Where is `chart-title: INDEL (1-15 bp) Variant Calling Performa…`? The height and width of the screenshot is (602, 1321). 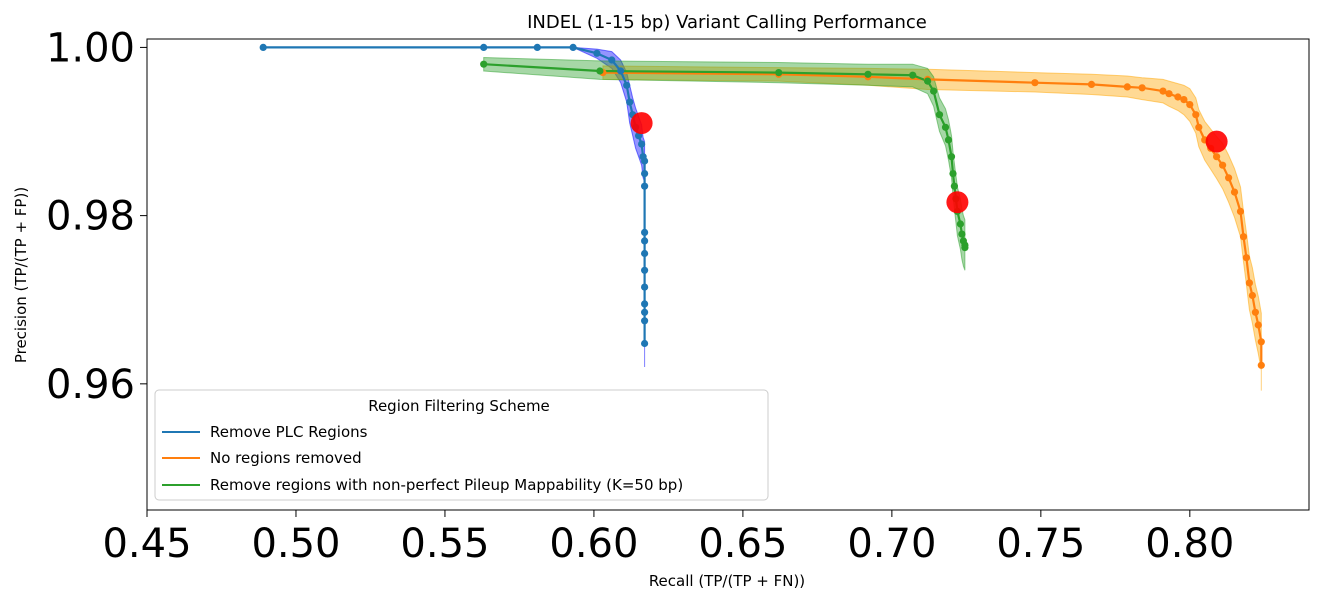 chart-title: INDEL (1-15 bp) Variant Calling Performa… is located at coordinates (727, 22).